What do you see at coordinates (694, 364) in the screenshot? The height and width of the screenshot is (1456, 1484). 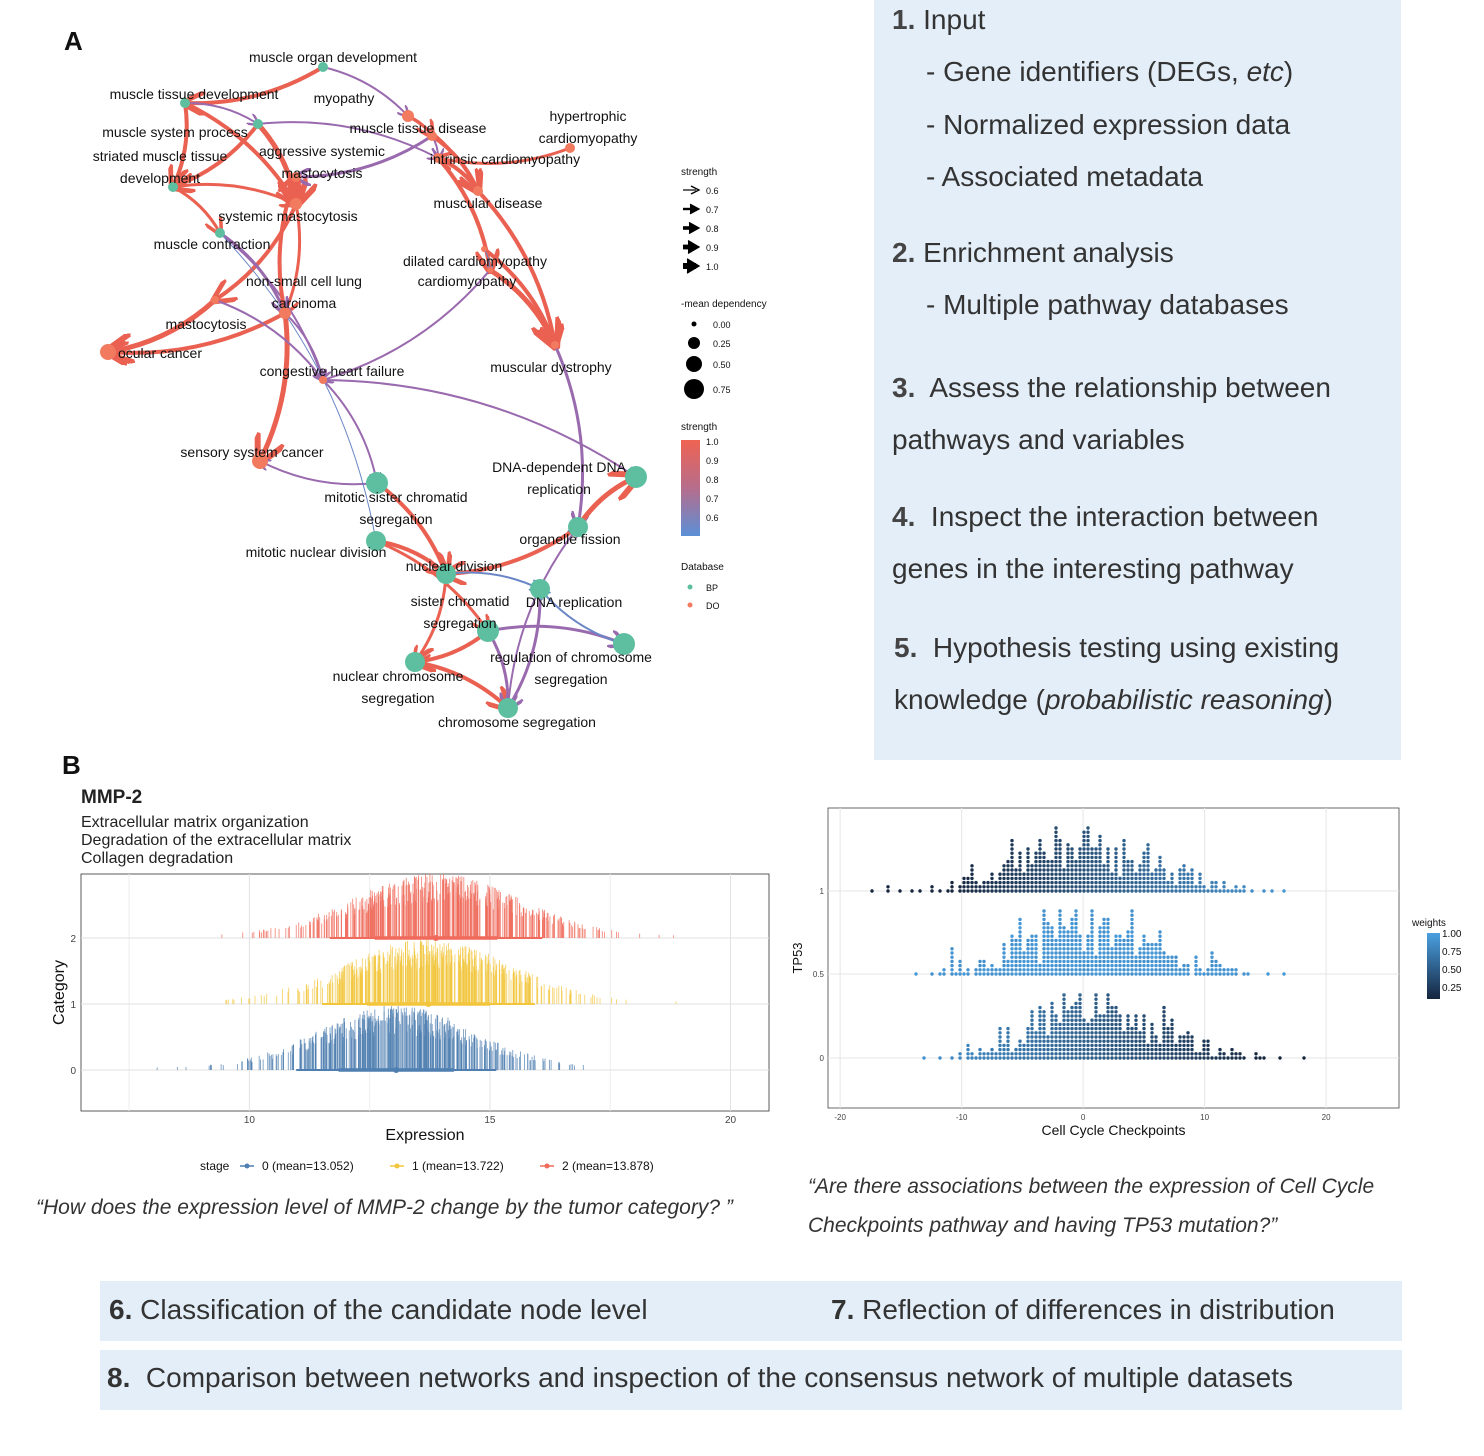 I see `legend-dependency-dot` at bounding box center [694, 364].